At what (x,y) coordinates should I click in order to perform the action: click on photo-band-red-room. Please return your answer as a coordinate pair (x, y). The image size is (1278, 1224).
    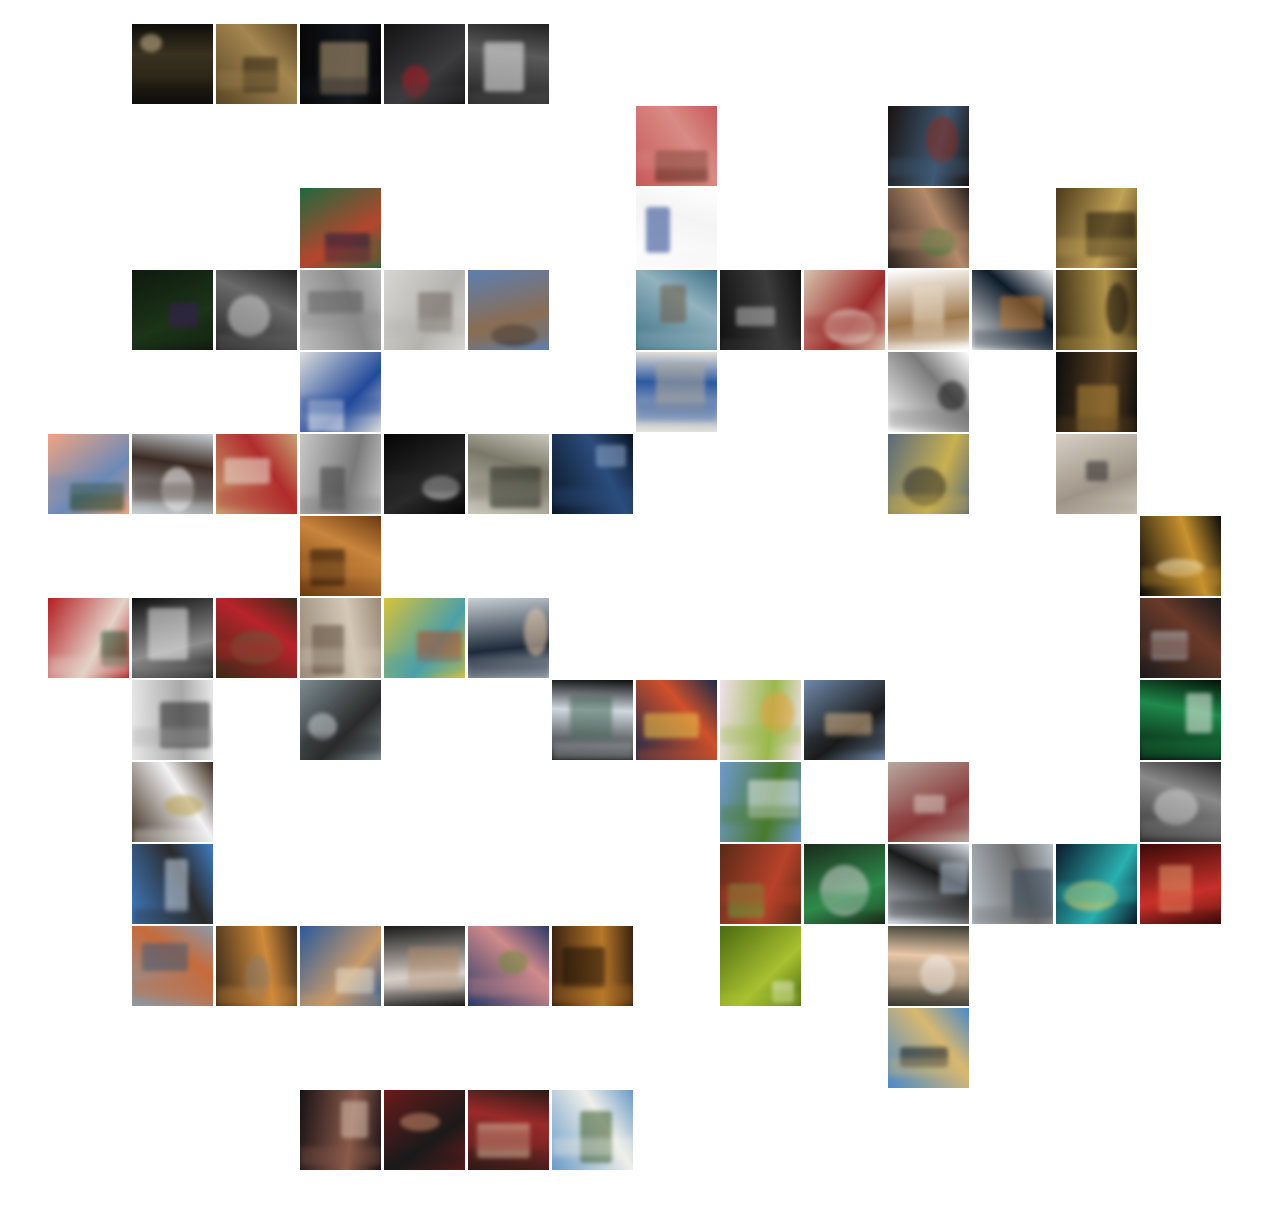
    Looking at the image, I should click on (425, 1130).